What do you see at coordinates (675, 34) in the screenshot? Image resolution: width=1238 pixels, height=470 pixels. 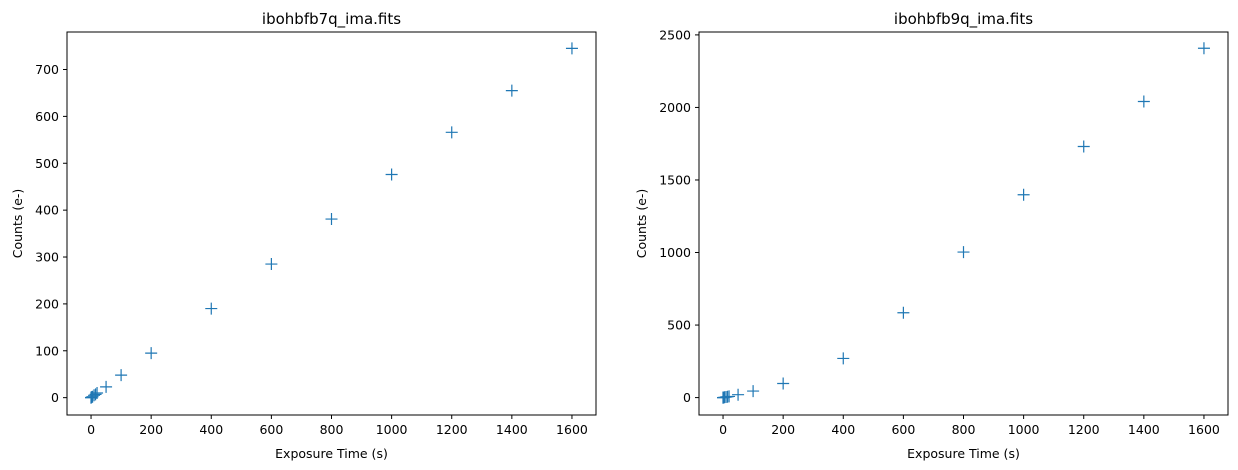 I see `y-tick-label: 2500` at bounding box center [675, 34].